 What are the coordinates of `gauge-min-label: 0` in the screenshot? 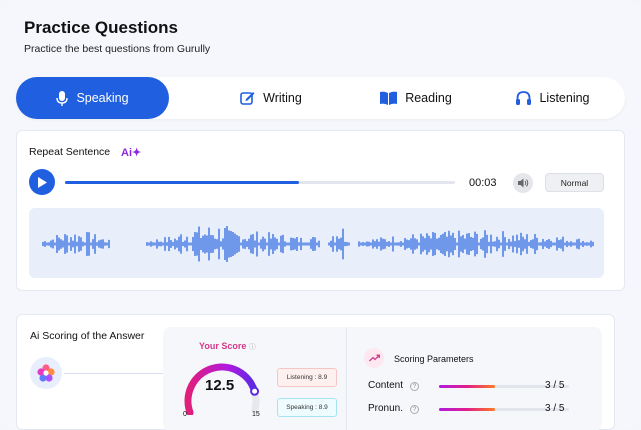 It's located at (185, 414).